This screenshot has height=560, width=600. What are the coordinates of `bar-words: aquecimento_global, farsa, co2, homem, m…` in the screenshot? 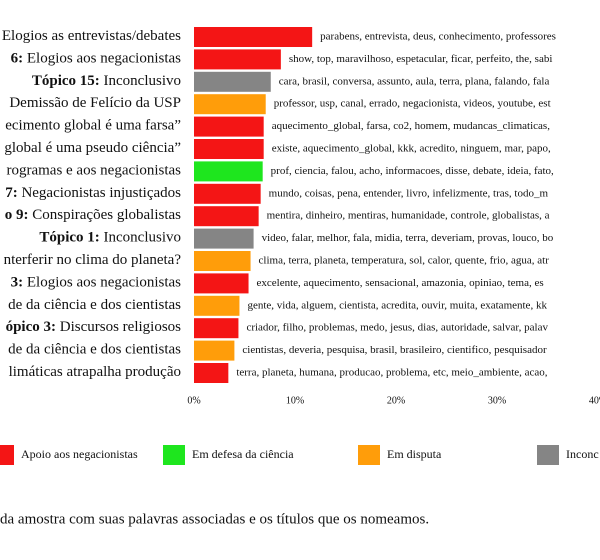 It's located at (411, 126).